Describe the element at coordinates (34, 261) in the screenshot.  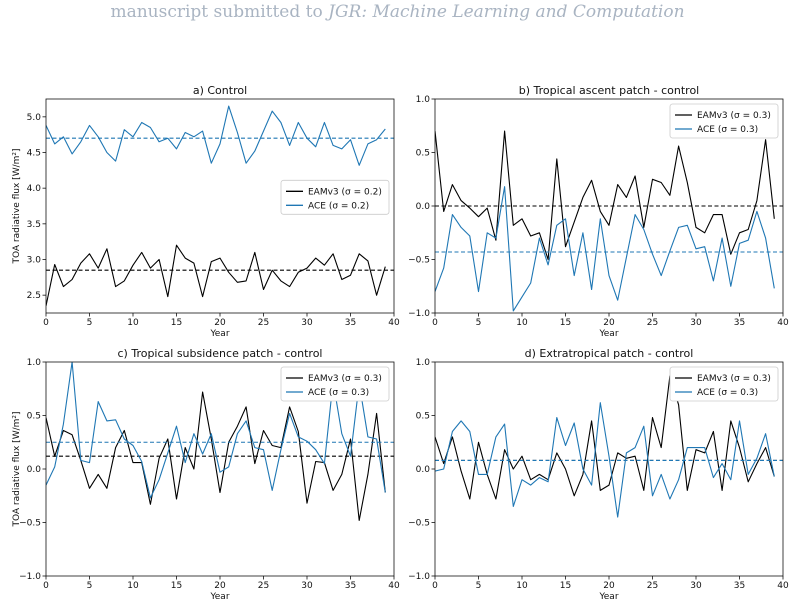
I see `y-tick-label: 3.0` at that location.